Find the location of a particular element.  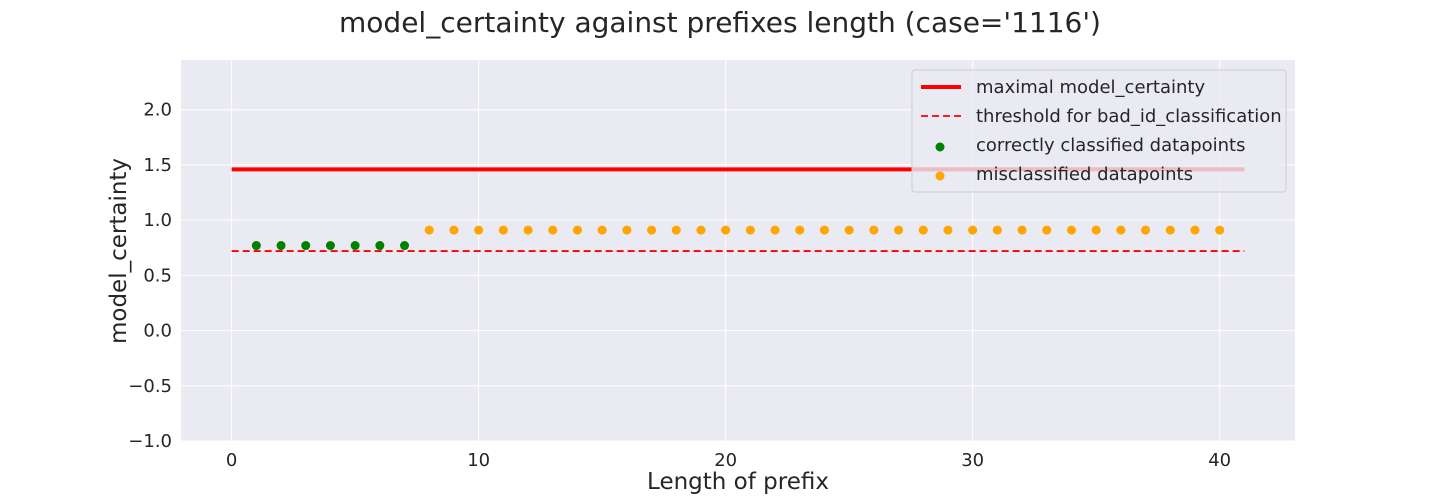

x-axis-ticks: 0 10 20 30 40 is located at coordinates (728, 460).